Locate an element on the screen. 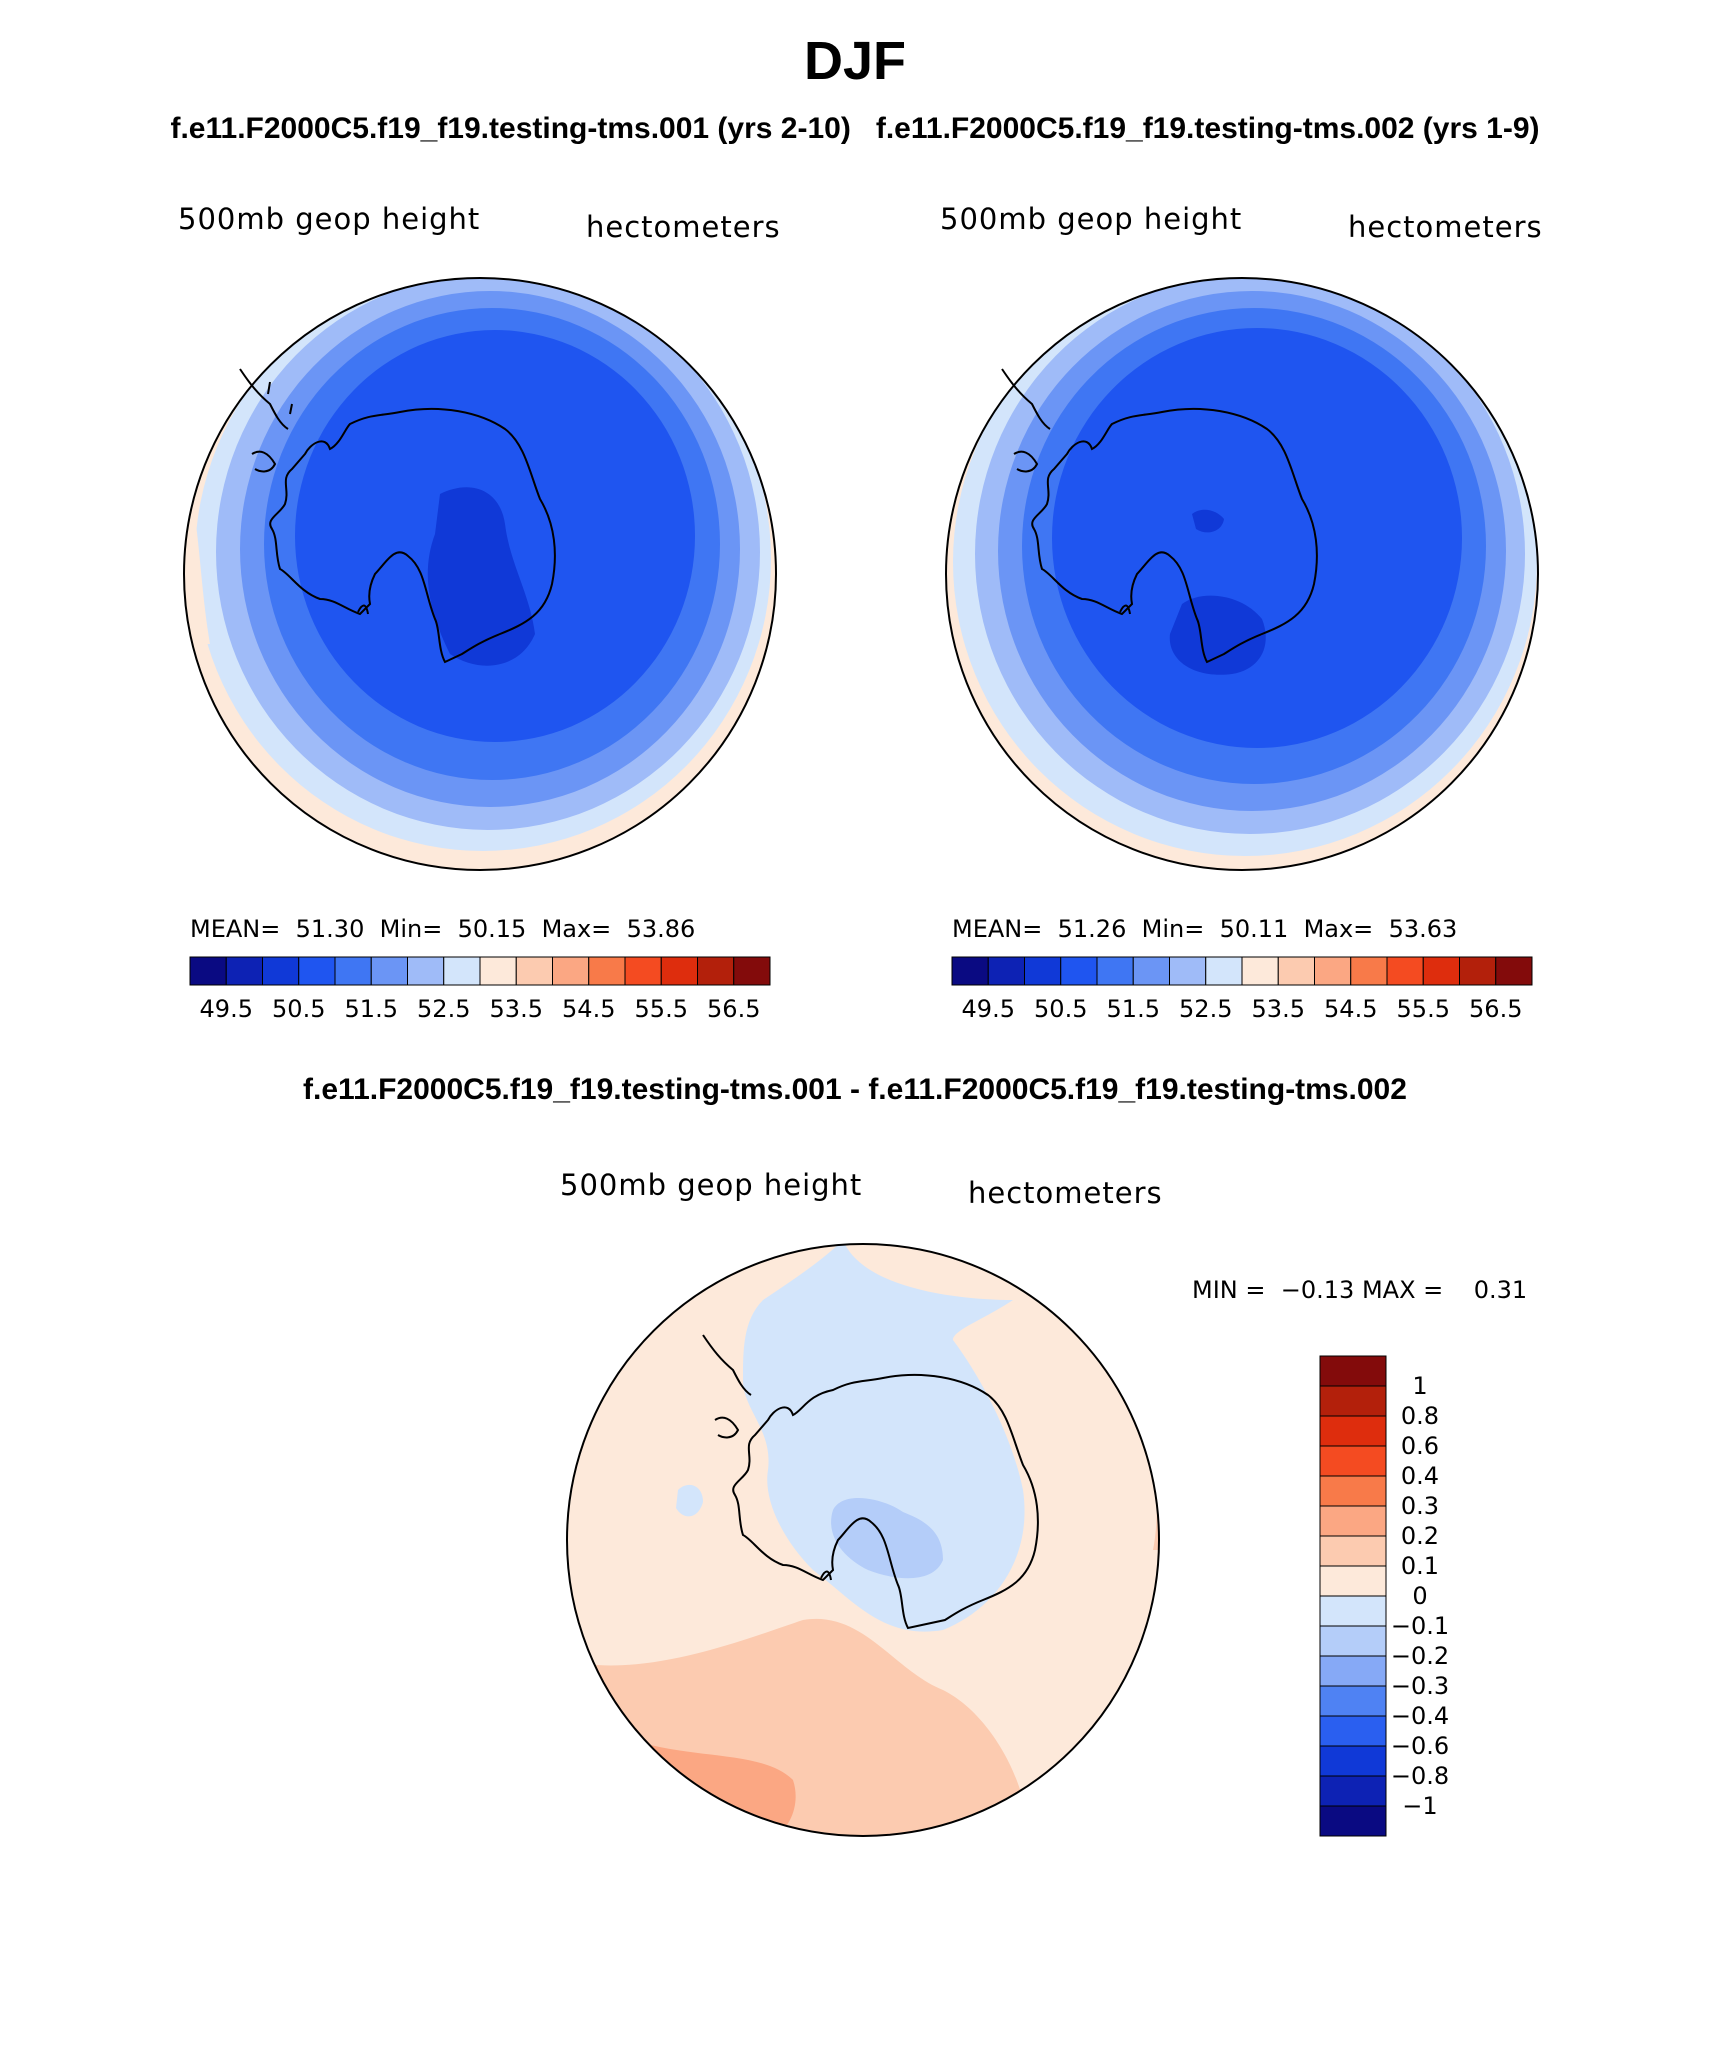 The image size is (1710, 2050). diff-units-label: hectometers is located at coordinates (1065, 1193).